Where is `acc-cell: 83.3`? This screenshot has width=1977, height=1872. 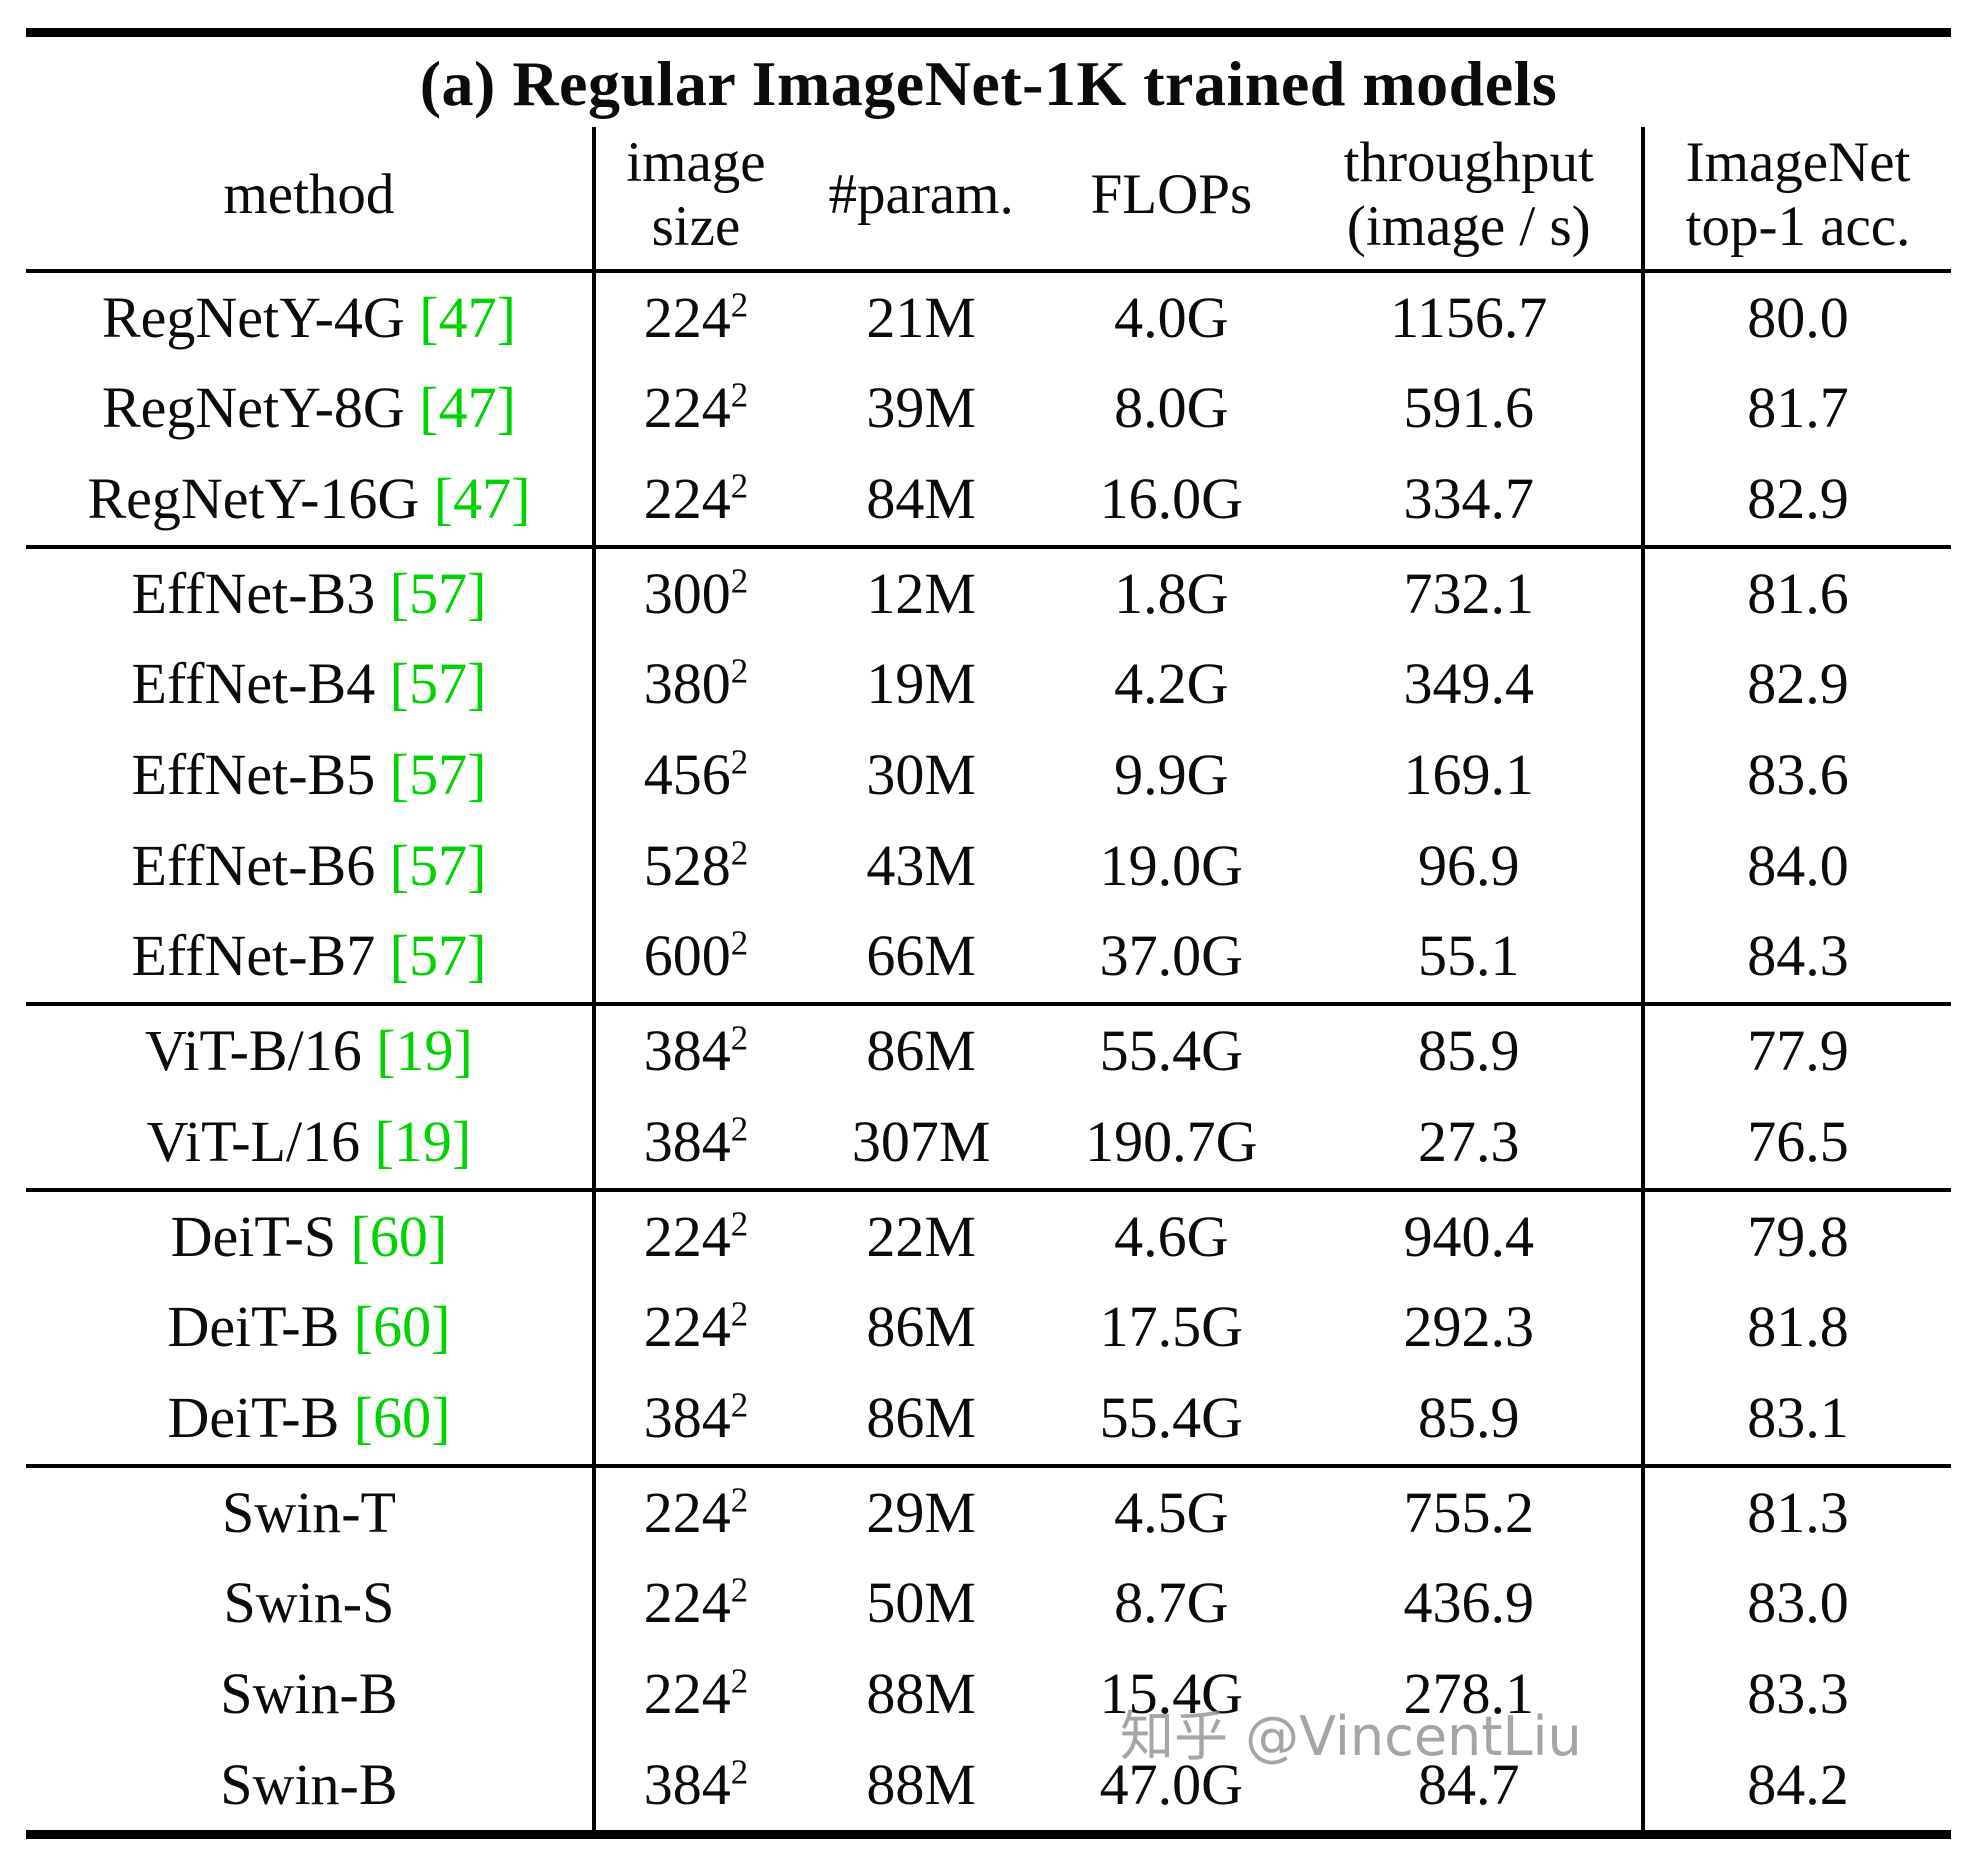
acc-cell: 83.3 is located at coordinates (1796, 1694).